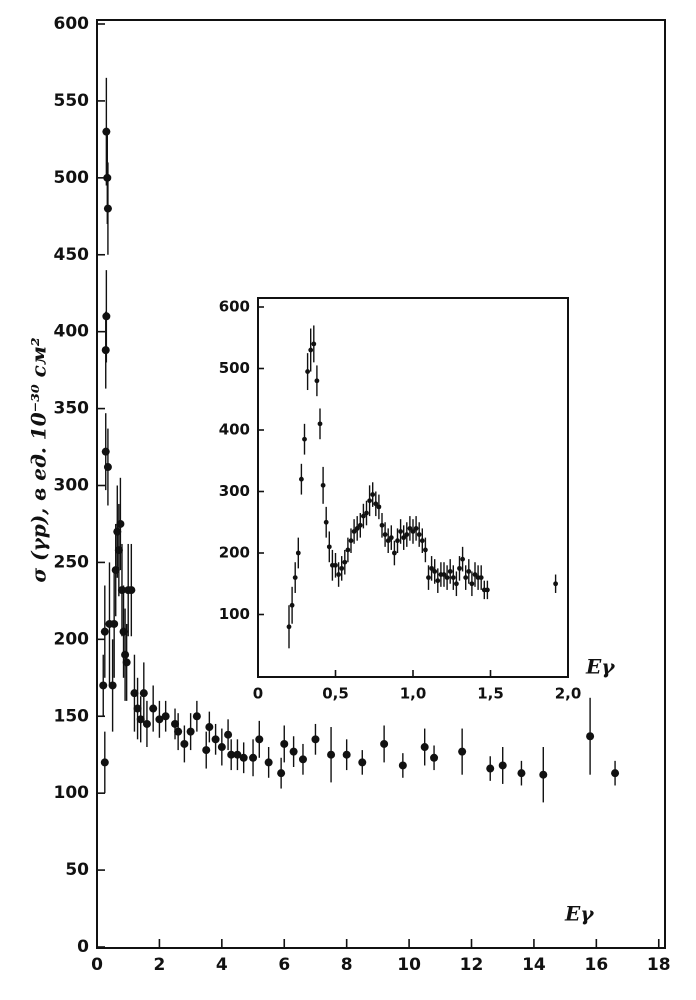 The width and height of the screenshot is (696, 1000). I want to click on y-tick-label: 250, so click(72, 562).